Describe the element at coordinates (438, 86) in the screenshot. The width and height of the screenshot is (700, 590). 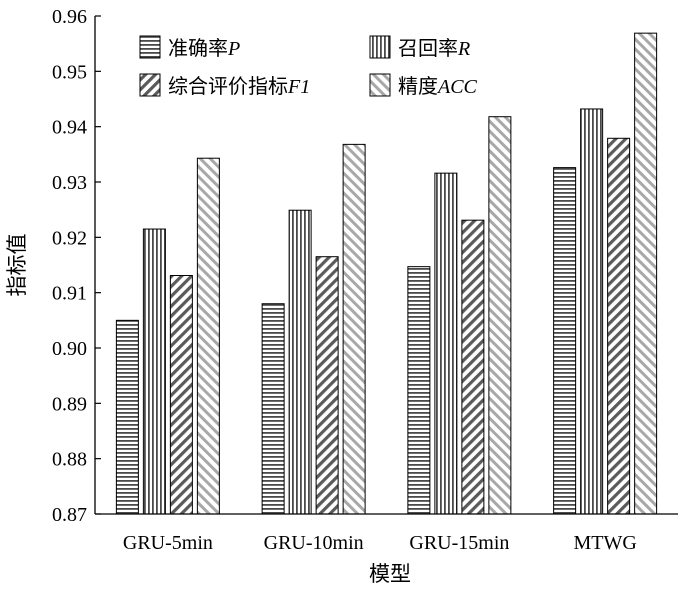
I see `legend-label: 精度ACC` at that location.